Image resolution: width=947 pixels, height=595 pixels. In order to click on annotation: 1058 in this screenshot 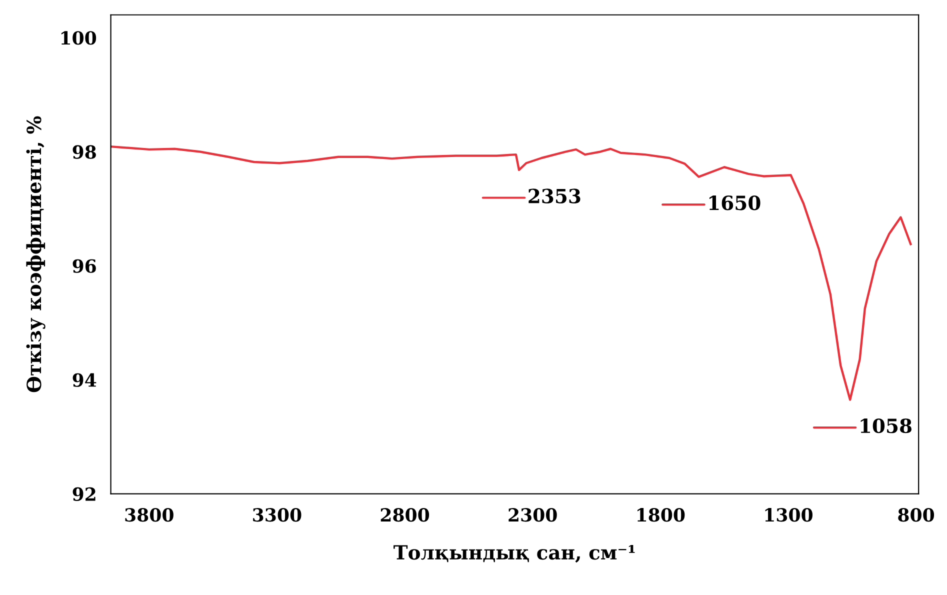, I will do `click(886, 426)`.